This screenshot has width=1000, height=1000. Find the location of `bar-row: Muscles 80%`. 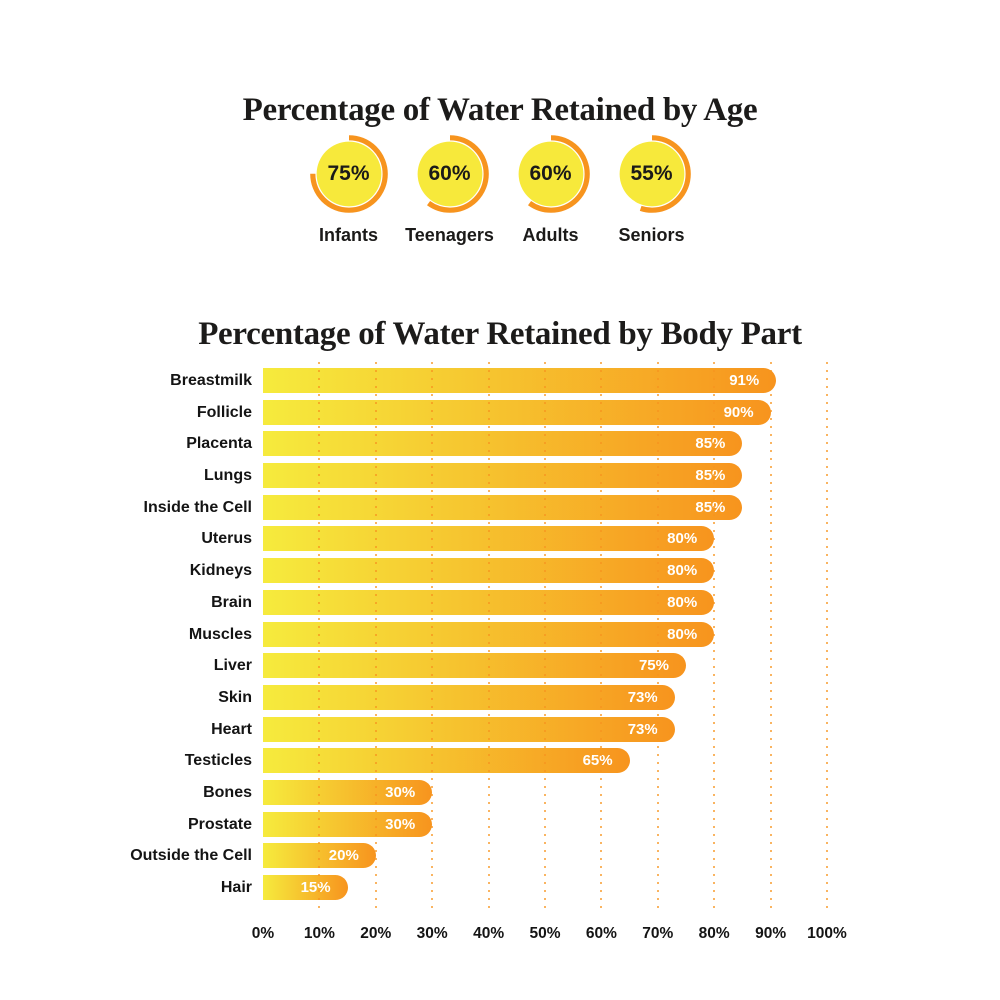

bar-row: Muscles 80% is located at coordinates (500, 637).